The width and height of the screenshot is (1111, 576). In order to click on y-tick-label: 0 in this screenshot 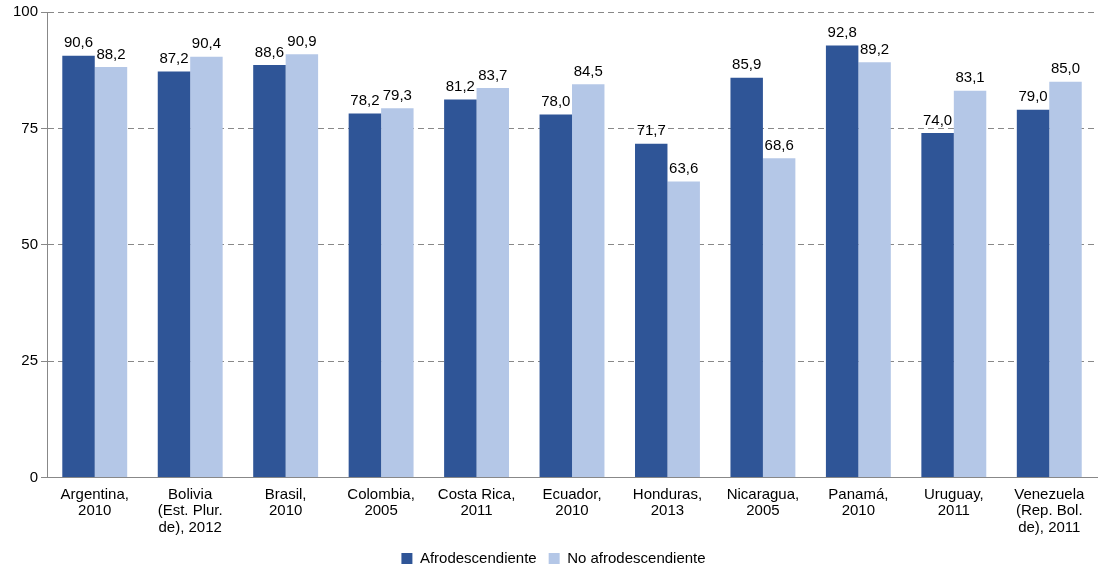, I will do `click(34, 476)`.